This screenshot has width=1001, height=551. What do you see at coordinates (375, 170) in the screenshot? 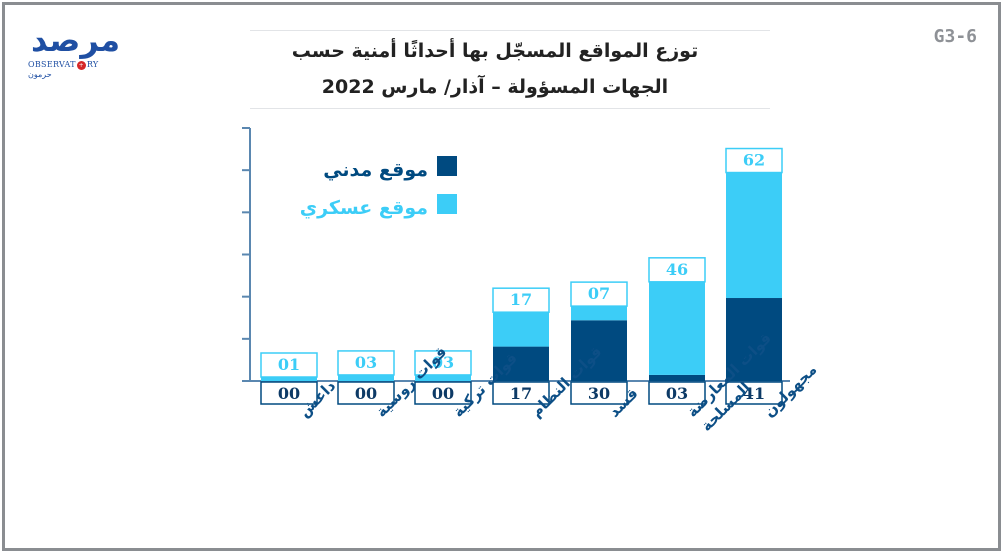
I see `legend-civilian-label: موقع مدني` at bounding box center [375, 170].